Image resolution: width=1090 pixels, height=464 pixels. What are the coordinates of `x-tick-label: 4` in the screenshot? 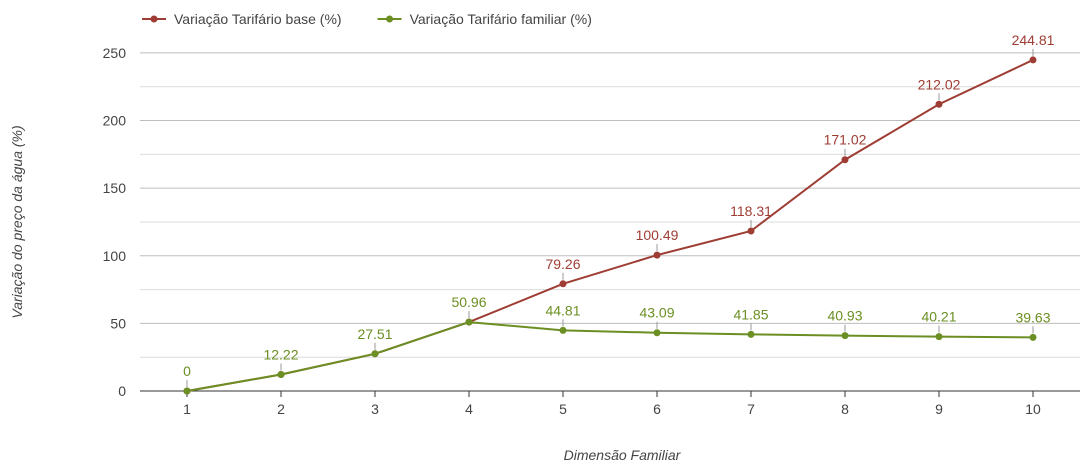 It's located at (469, 409).